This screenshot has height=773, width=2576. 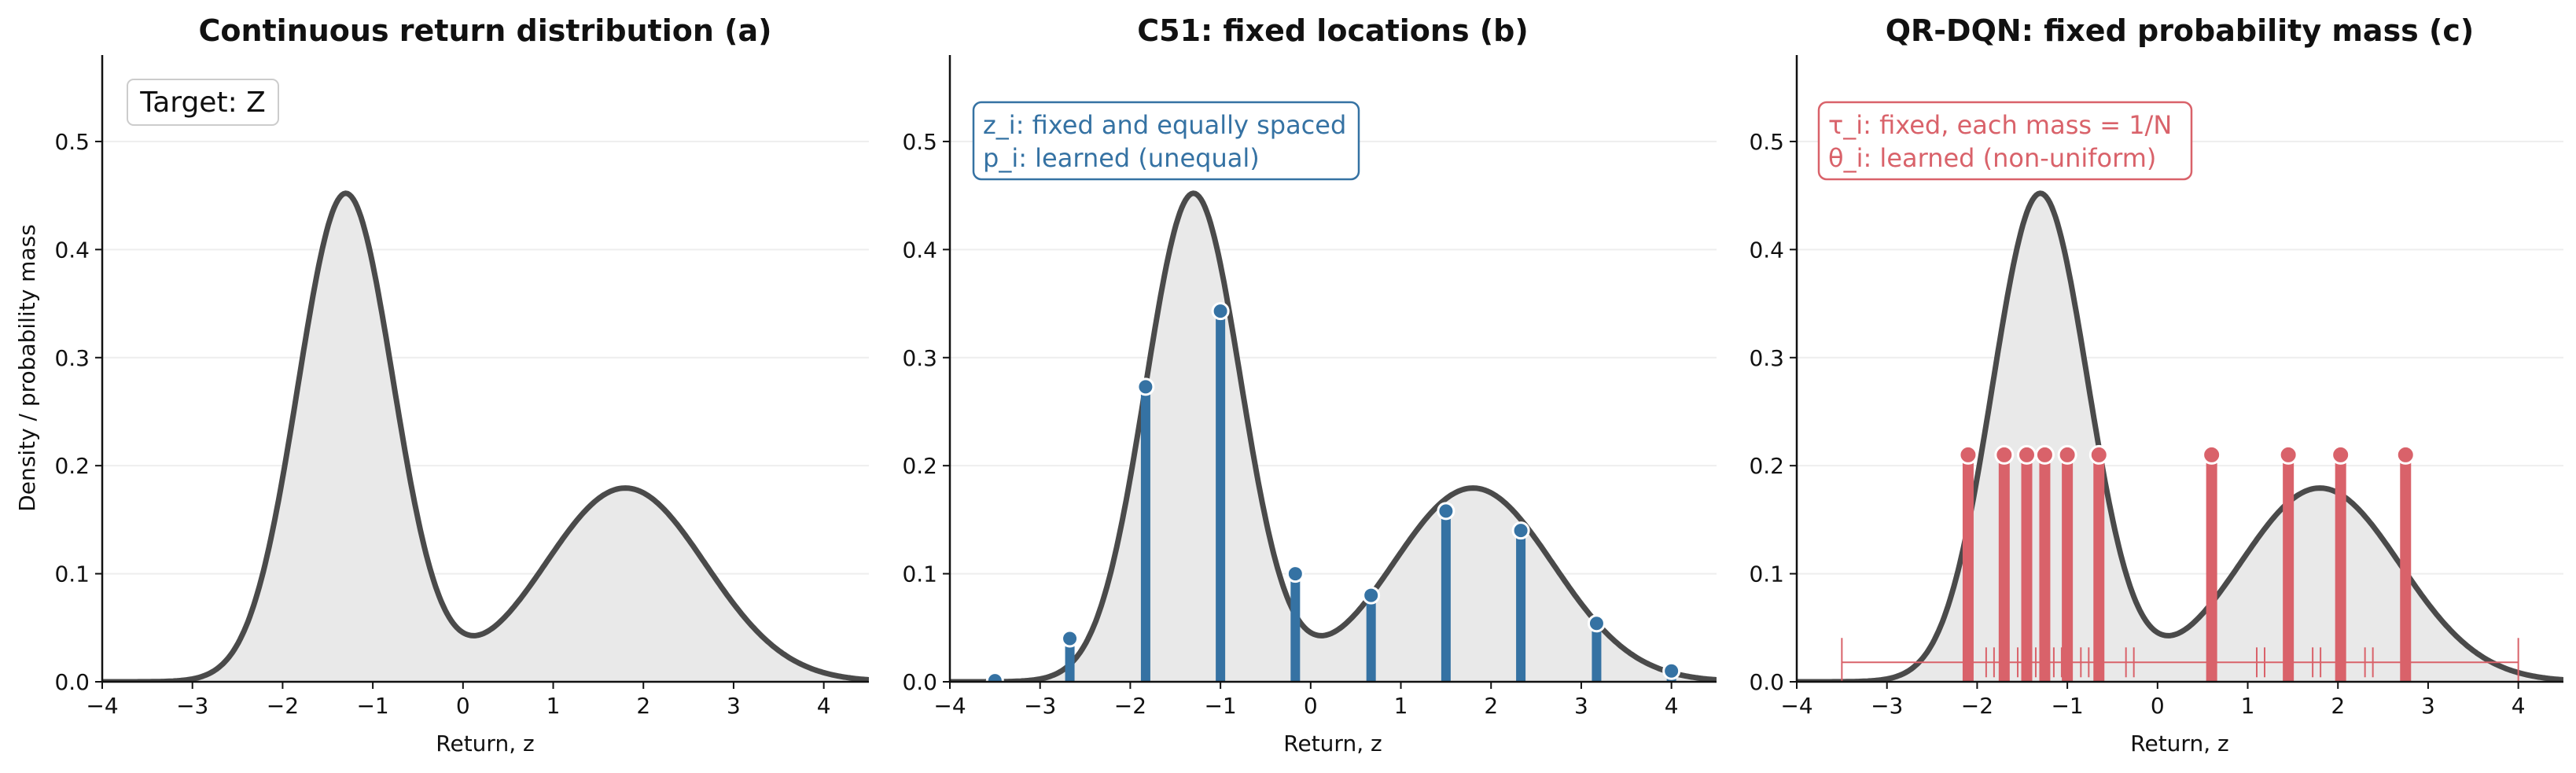 What do you see at coordinates (1164, 125) in the screenshot?
I see `annotation-line-1: z_i: fixed and equally spaced` at bounding box center [1164, 125].